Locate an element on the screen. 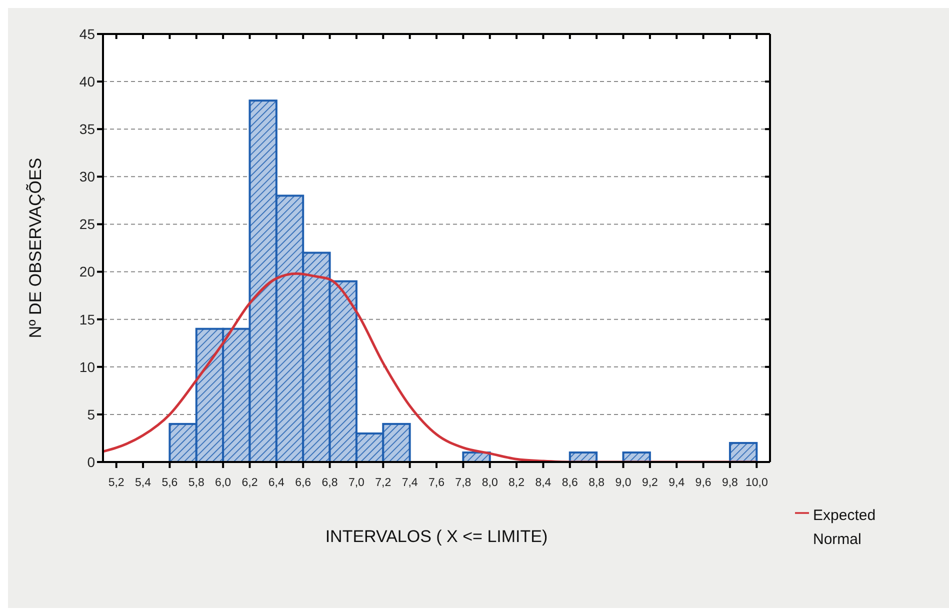 The width and height of the screenshot is (949, 613). x-tick-label: 6,0 is located at coordinates (223, 483).